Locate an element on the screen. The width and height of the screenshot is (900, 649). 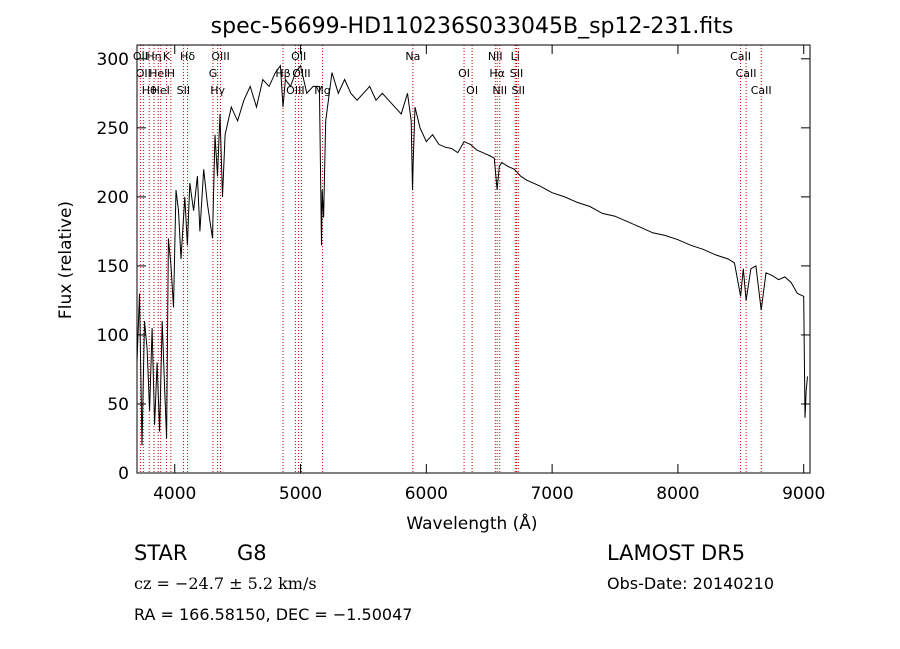
sky-coordinates: RA = 166.58150, DEC = −1.50047 is located at coordinates (273, 614).